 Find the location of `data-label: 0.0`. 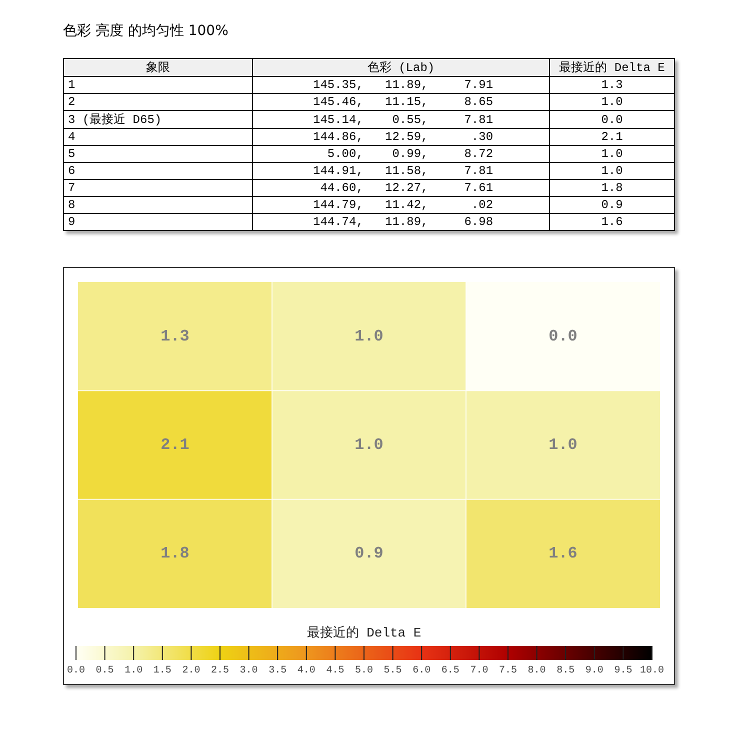

data-label: 0.0 is located at coordinates (563, 336).